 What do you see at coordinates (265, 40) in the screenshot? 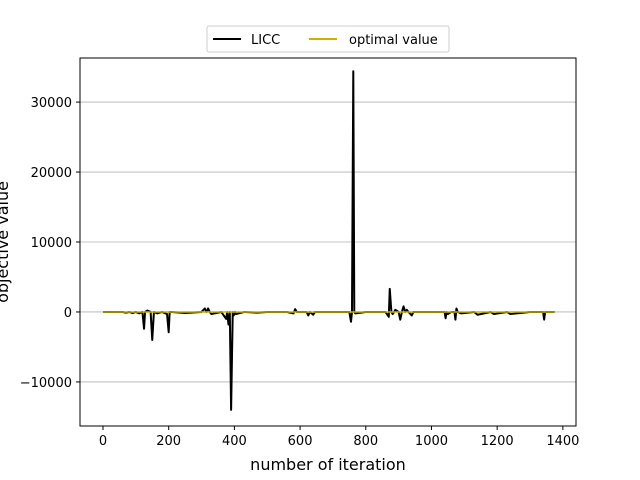
I see `legend-label-licc: LICC` at bounding box center [265, 40].